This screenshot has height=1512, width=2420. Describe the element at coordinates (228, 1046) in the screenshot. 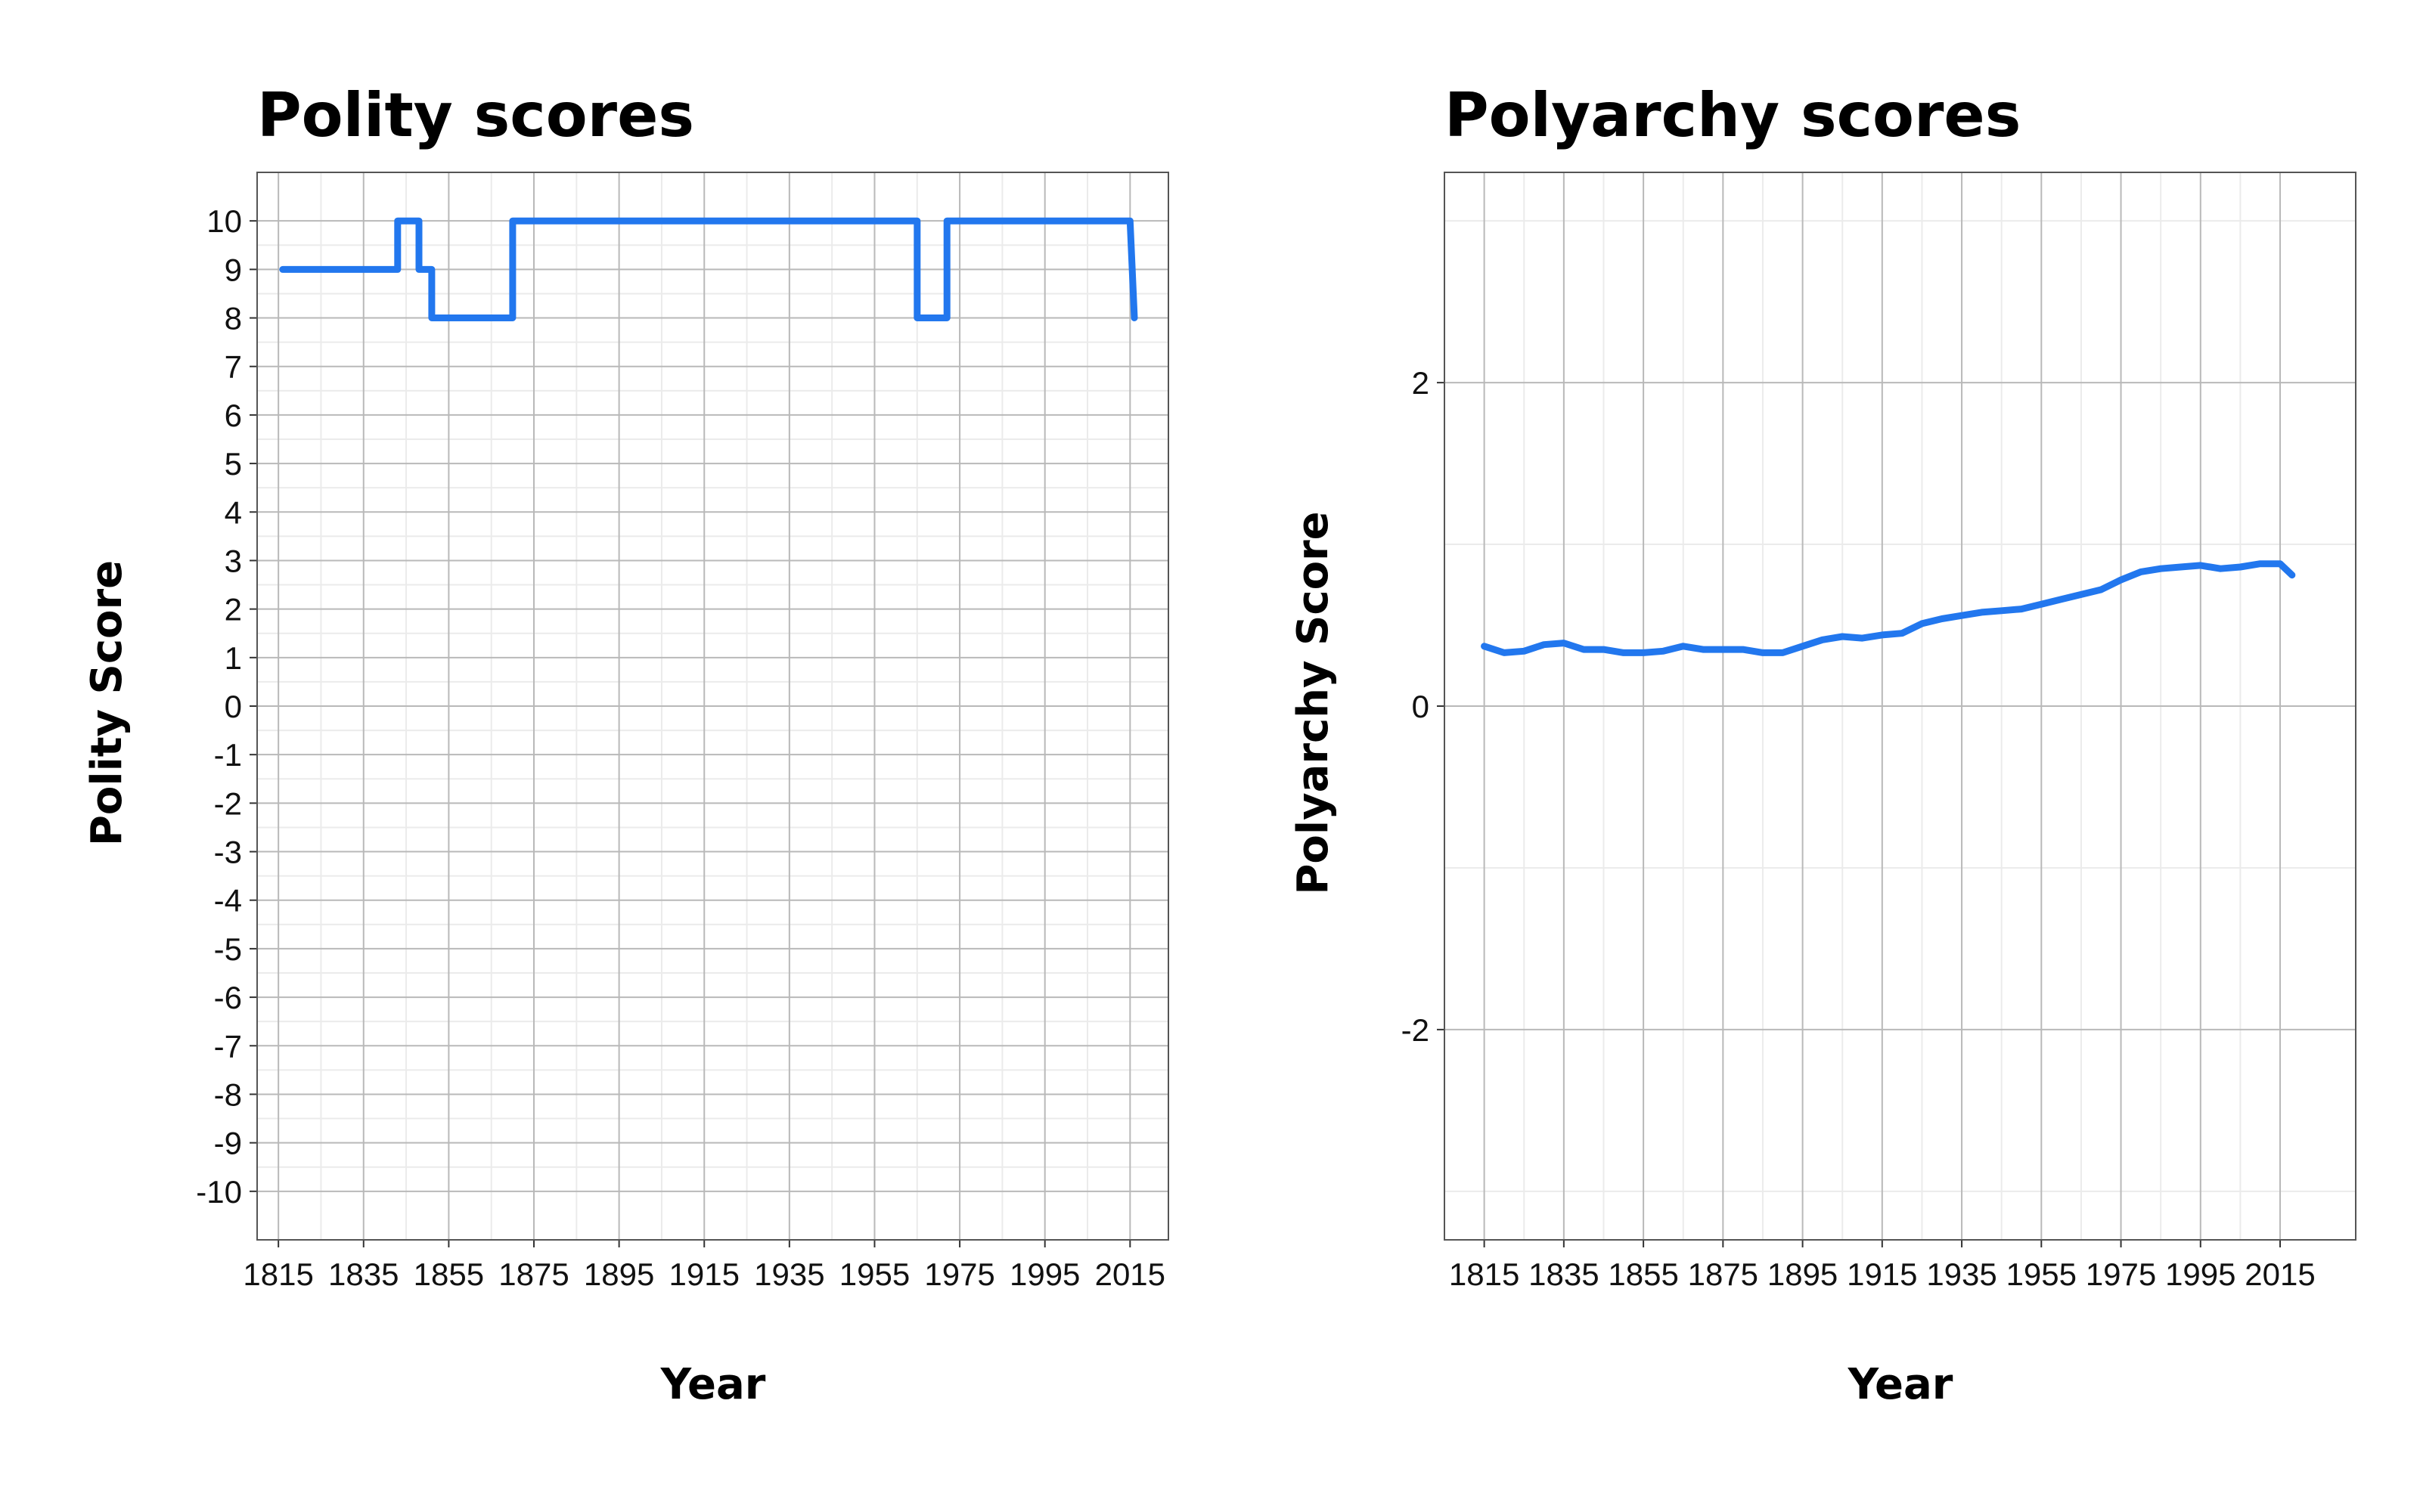

I see `y-tick-label: -7` at that location.